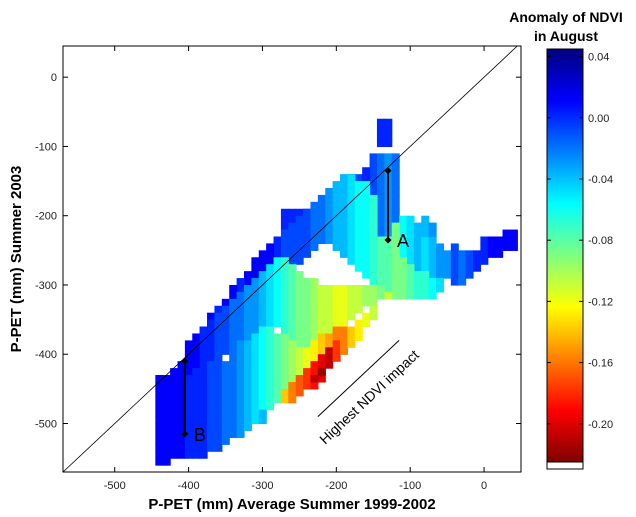 The height and width of the screenshot is (517, 636). Describe the element at coordinates (54, 78) in the screenshot. I see `y-tick-label: 0` at that location.